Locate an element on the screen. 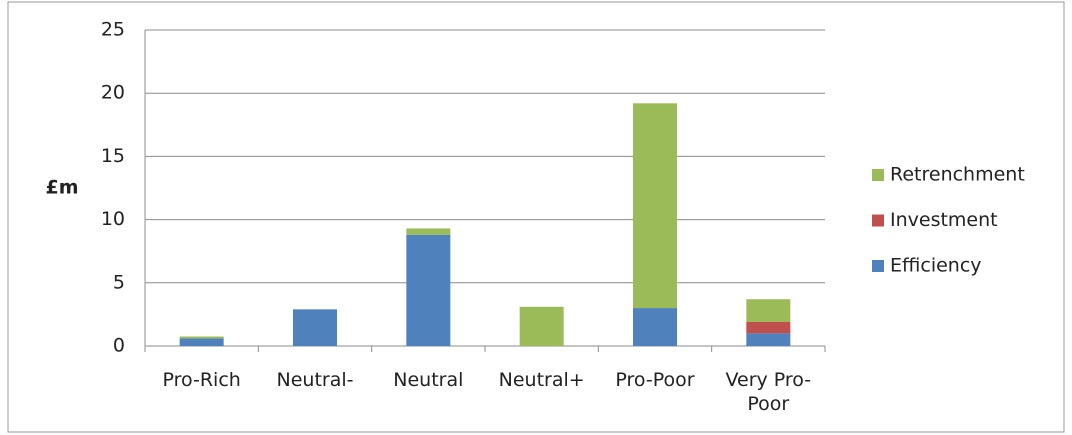  legend-label: Investment is located at coordinates (944, 220).